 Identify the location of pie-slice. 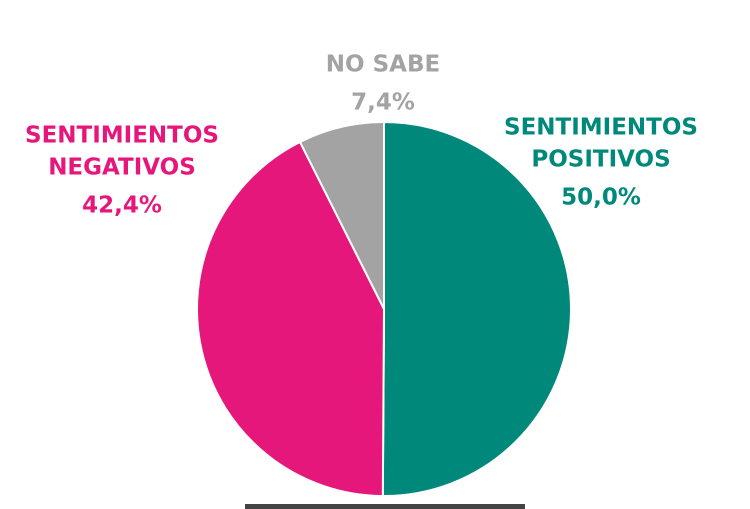
(341, 215).